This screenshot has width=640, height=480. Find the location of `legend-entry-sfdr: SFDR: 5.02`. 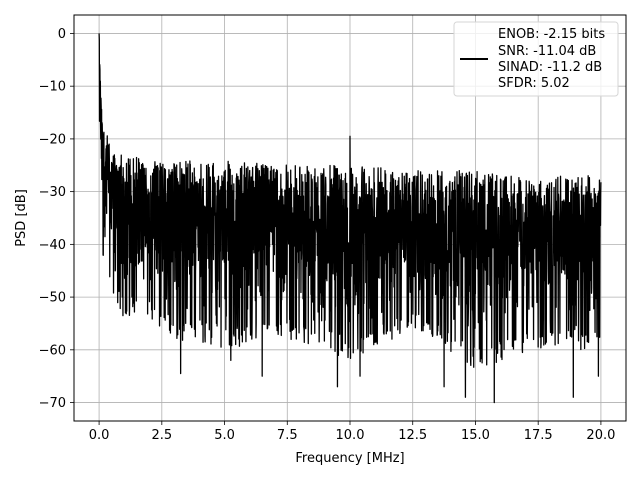

legend-entry-sfdr: SFDR: 5.02 is located at coordinates (534, 83).